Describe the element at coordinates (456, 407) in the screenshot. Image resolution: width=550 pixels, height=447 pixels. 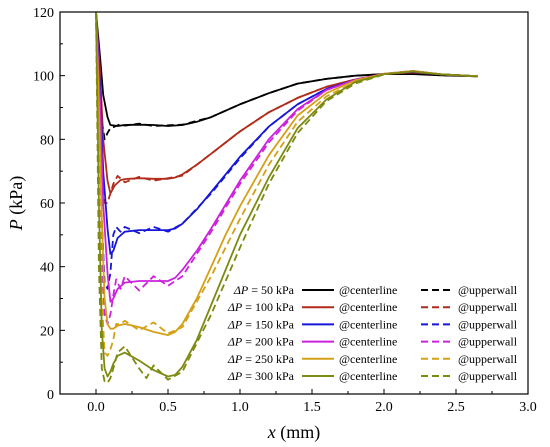
I see `x-tick-label: 2.5` at that location.